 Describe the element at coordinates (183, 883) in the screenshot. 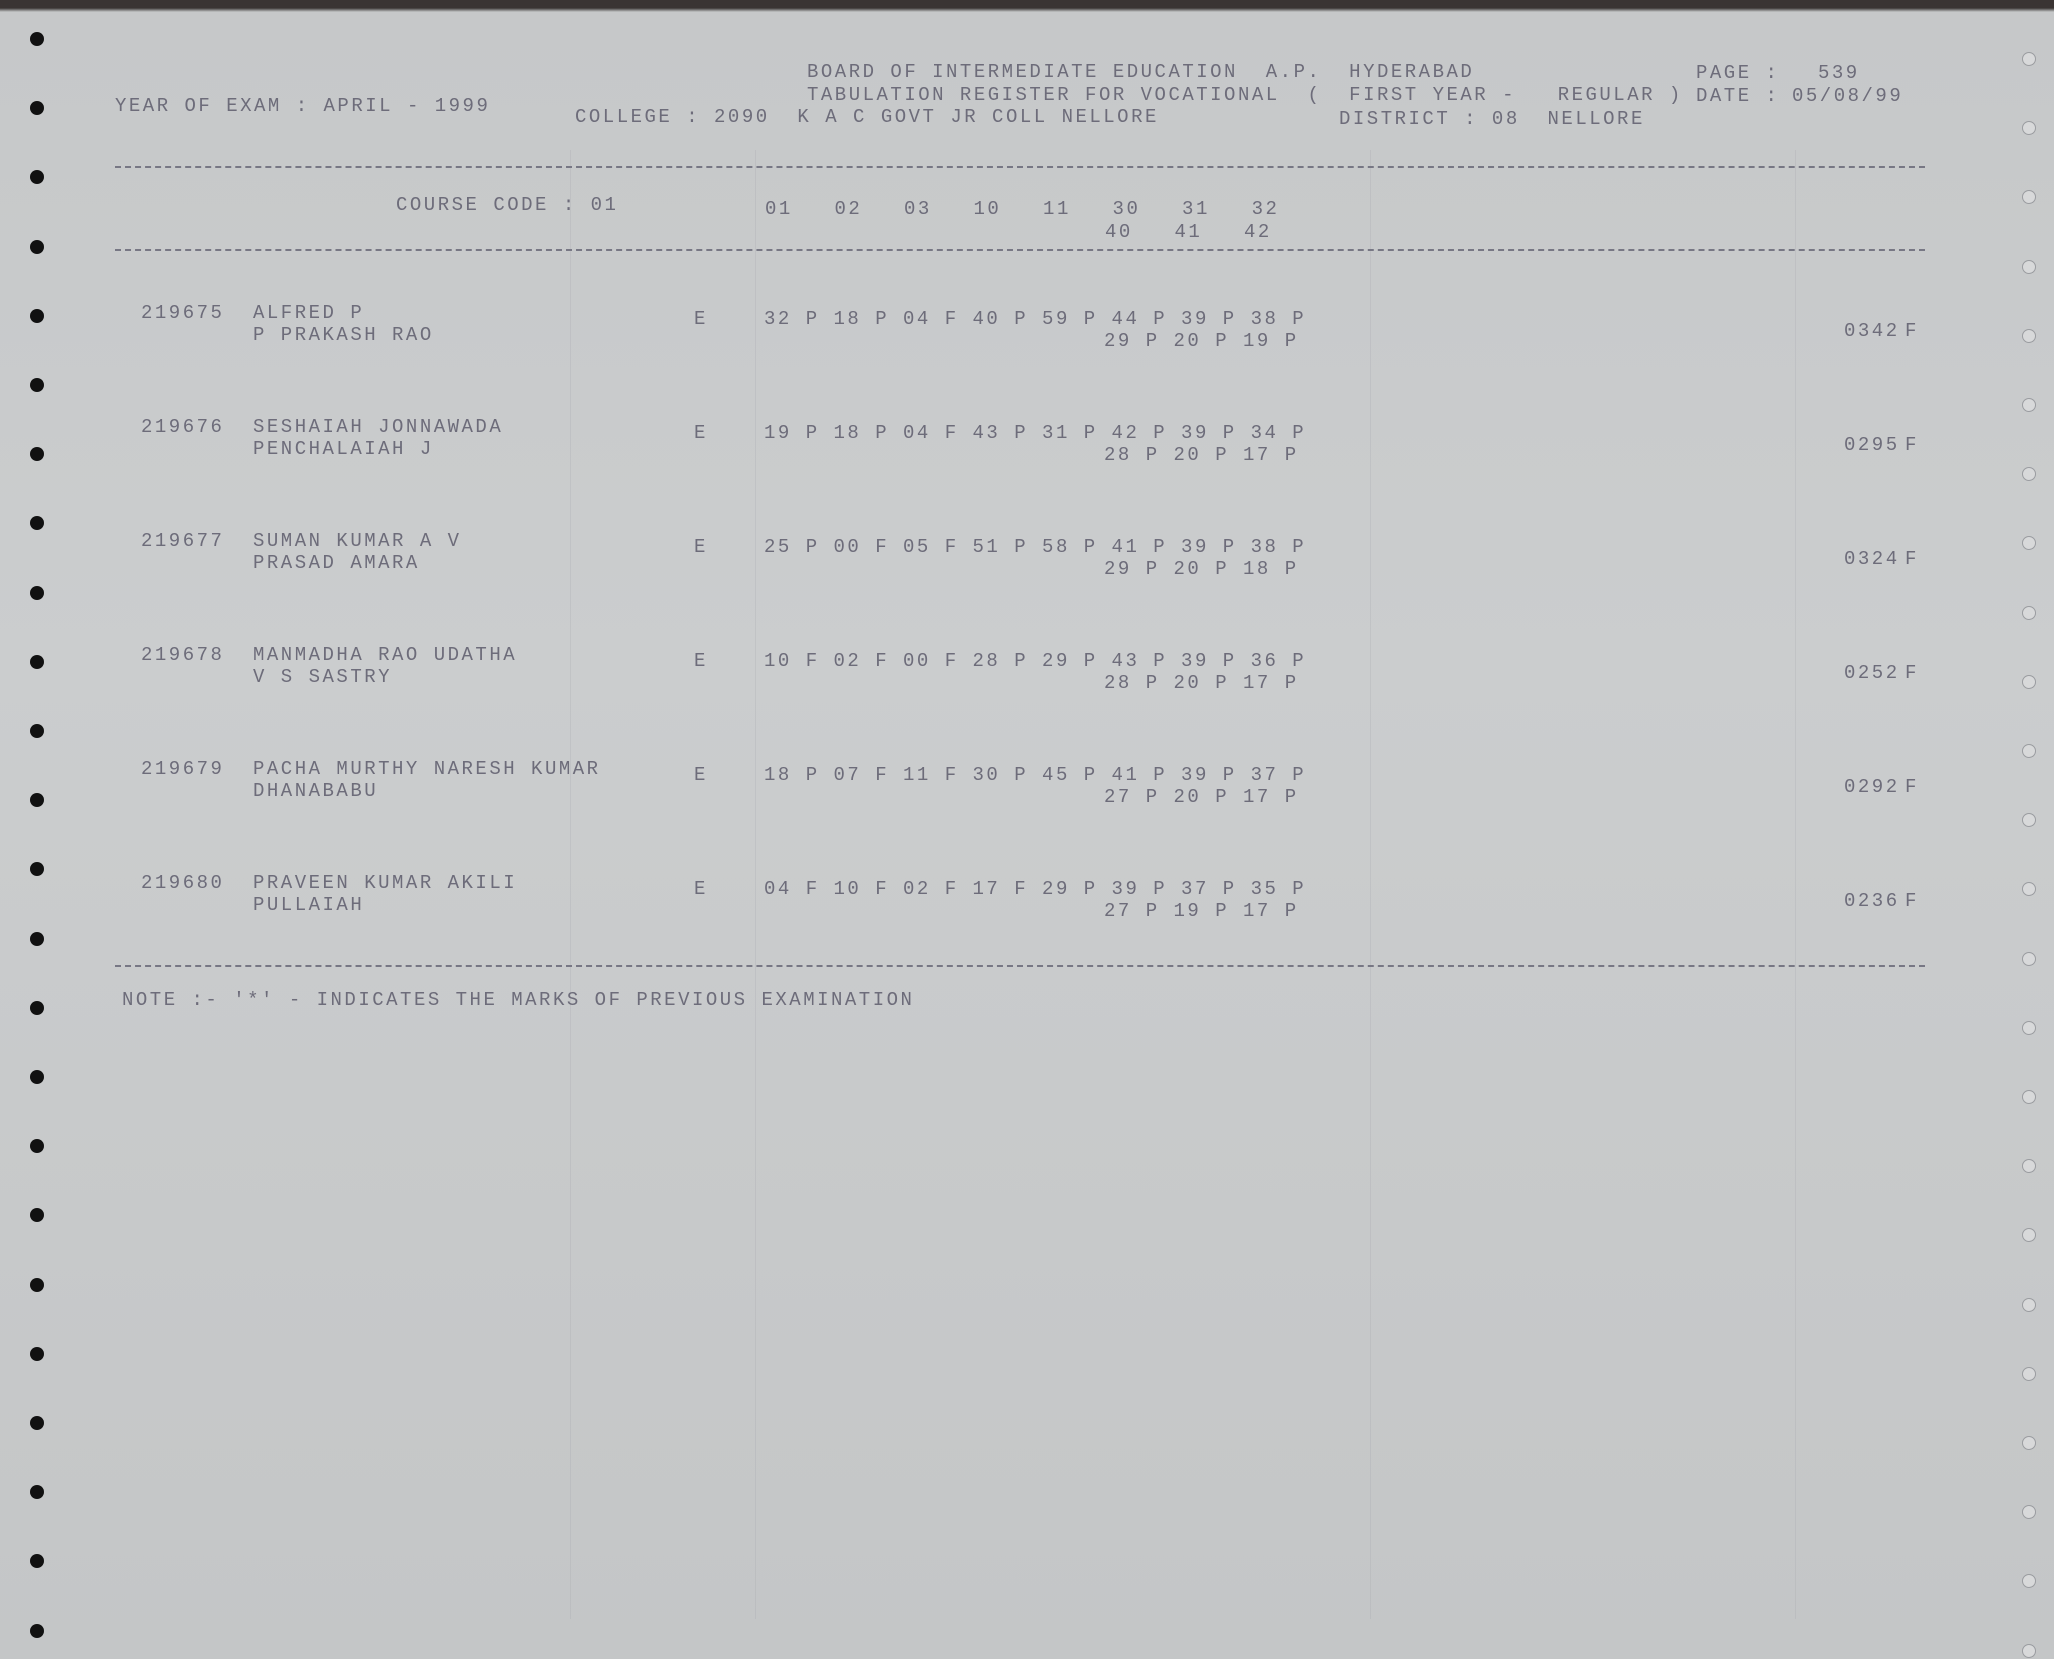

I see `roll-number: 219680` at that location.